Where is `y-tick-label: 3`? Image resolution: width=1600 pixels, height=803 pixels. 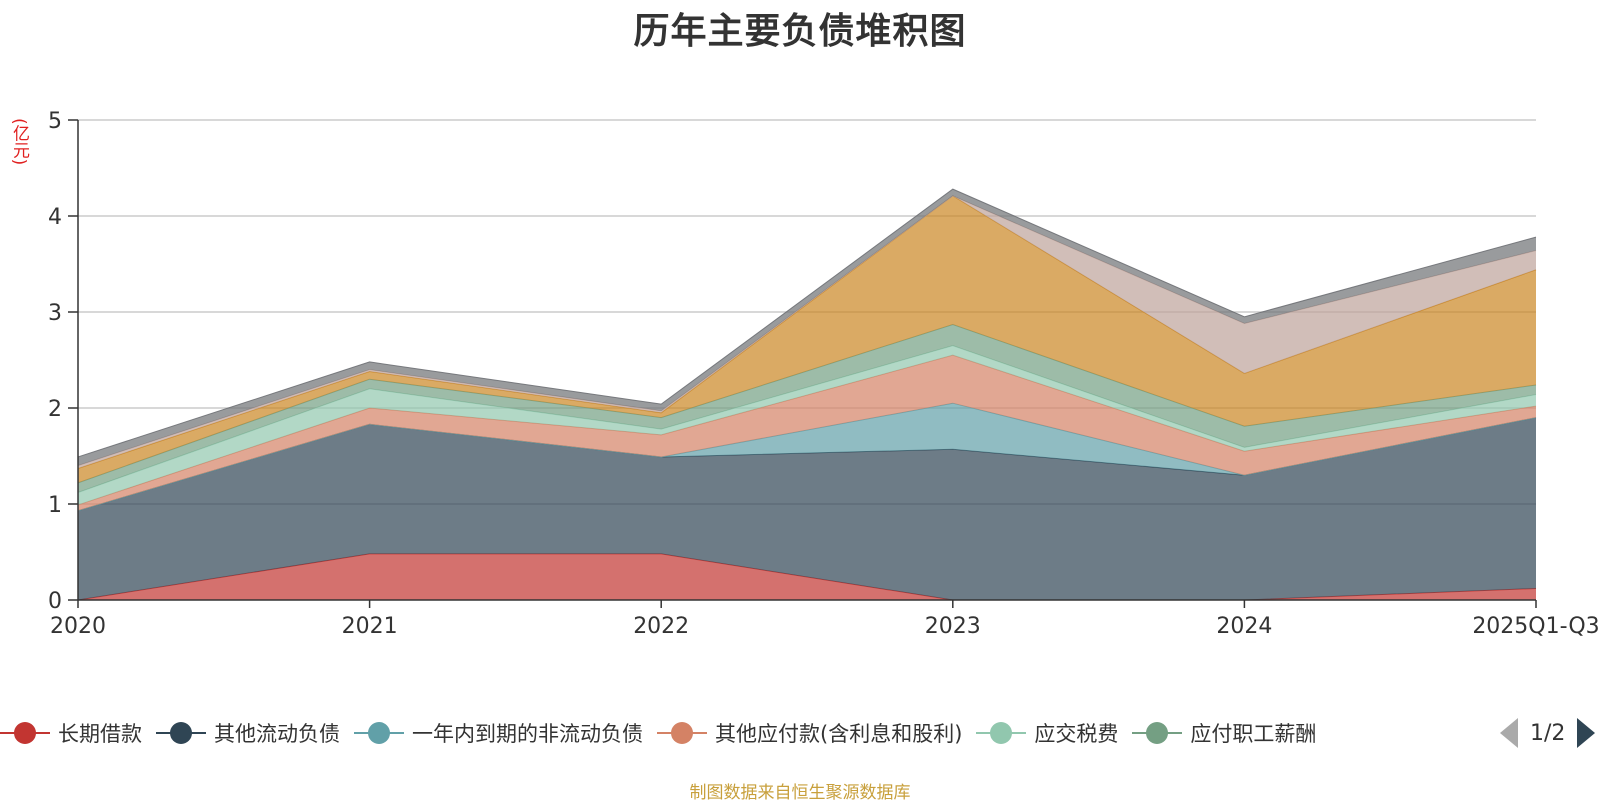 y-tick-label: 3 is located at coordinates (55, 313).